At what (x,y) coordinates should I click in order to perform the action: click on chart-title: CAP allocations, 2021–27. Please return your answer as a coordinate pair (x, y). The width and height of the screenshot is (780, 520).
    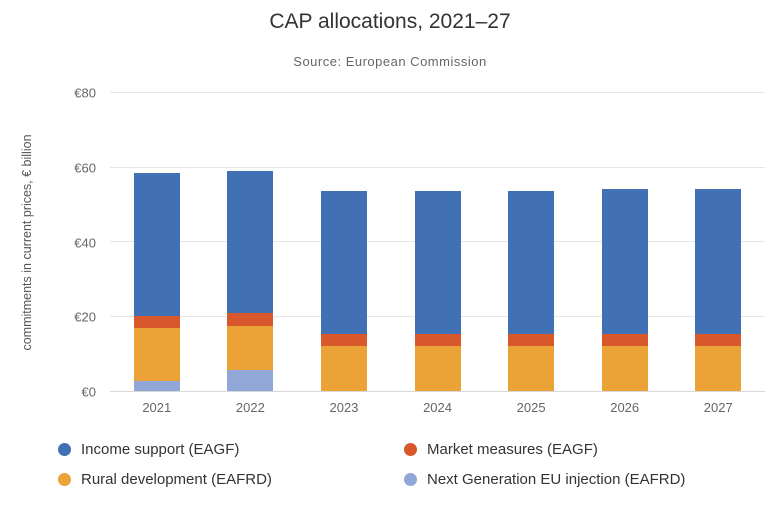
    Looking at the image, I should click on (390, 21).